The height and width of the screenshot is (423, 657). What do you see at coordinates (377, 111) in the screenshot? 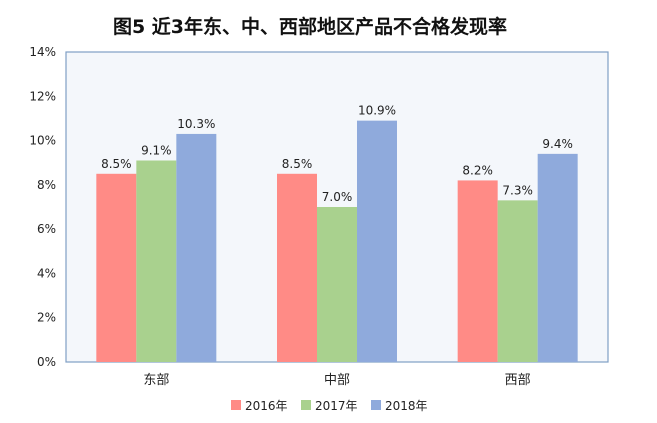
I see `data-label: 10.9%` at bounding box center [377, 111].